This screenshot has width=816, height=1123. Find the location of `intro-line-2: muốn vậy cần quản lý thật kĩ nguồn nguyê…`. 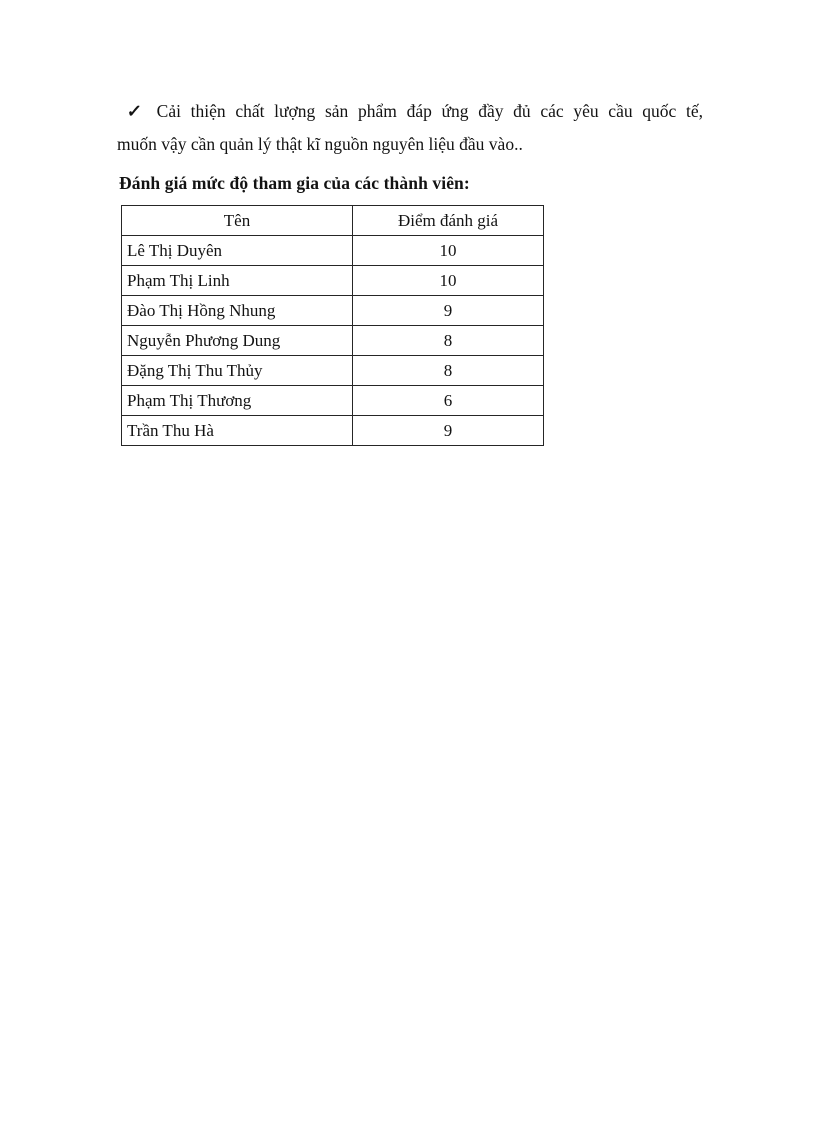

intro-line-2: muốn vậy cần quản lý thật kĩ nguồn nguyê… is located at coordinates (320, 144).